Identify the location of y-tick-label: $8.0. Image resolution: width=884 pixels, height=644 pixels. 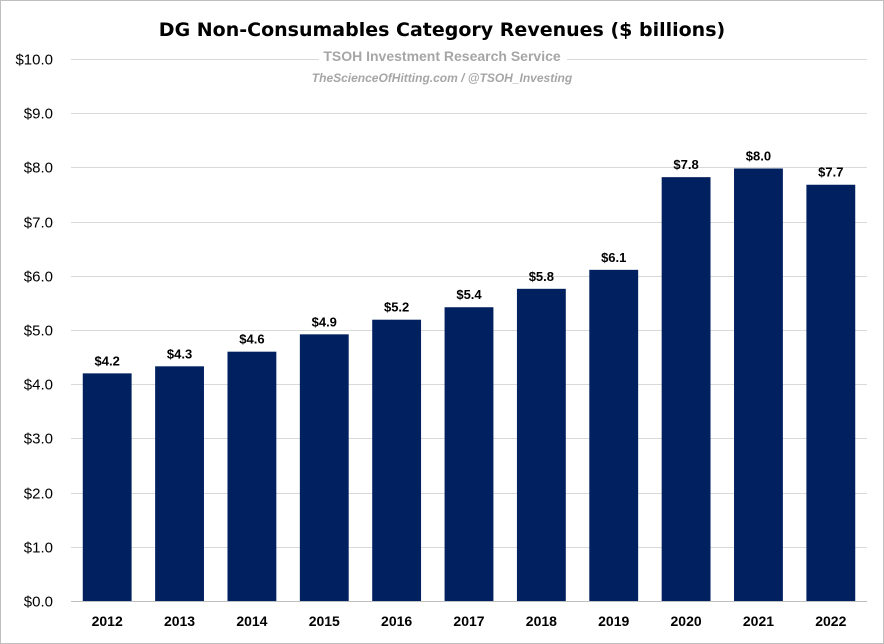
(38, 168).